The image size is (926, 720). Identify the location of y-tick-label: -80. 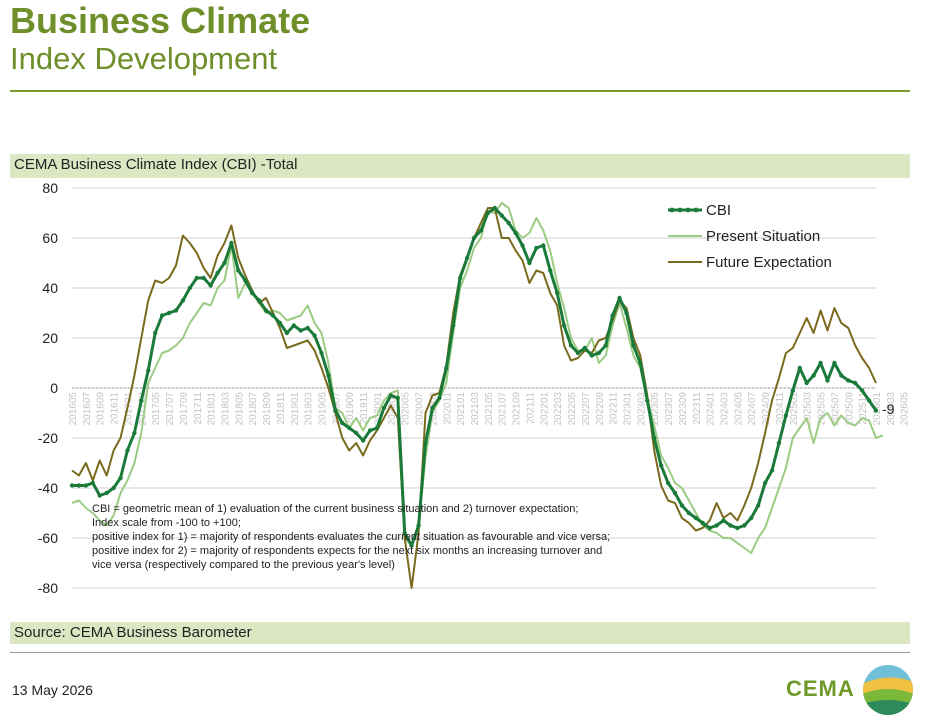
(48, 588).